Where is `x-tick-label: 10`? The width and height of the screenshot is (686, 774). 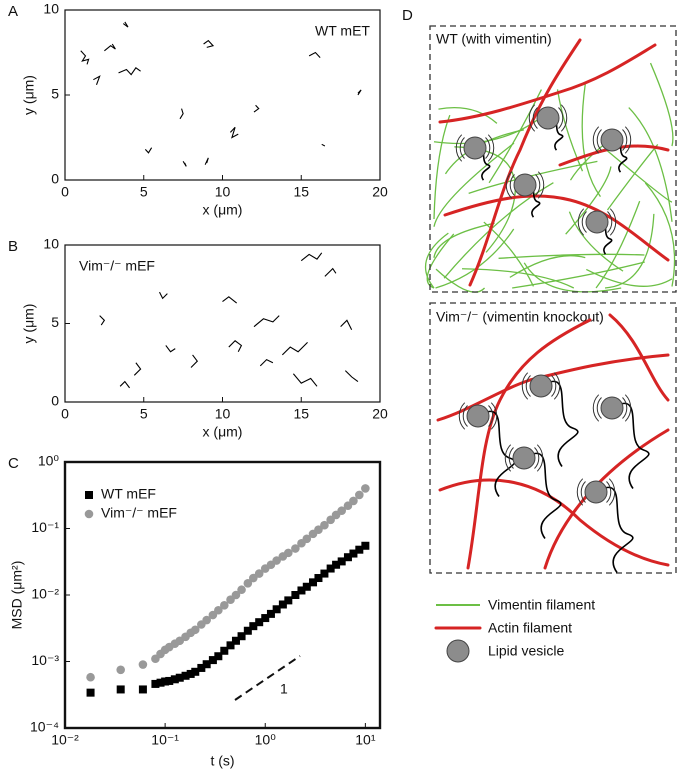
x-tick-label: 10 is located at coordinates (223, 192).